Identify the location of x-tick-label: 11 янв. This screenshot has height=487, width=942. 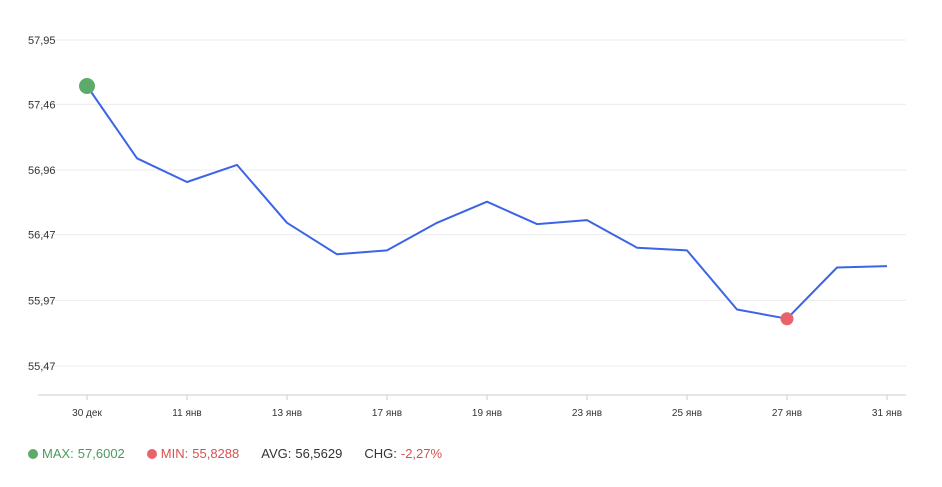
(186, 413).